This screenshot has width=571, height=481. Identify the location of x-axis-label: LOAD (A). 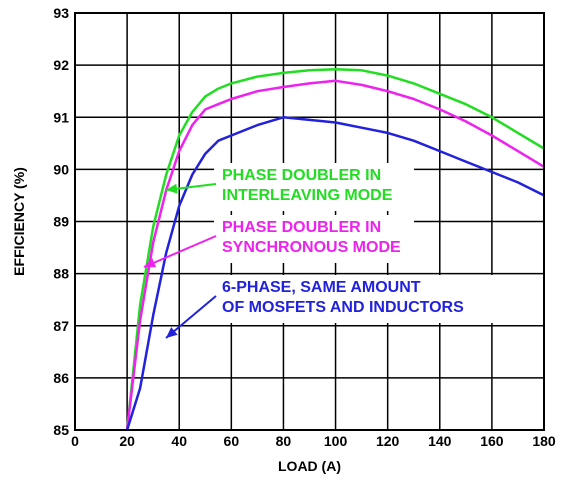
(309, 466).